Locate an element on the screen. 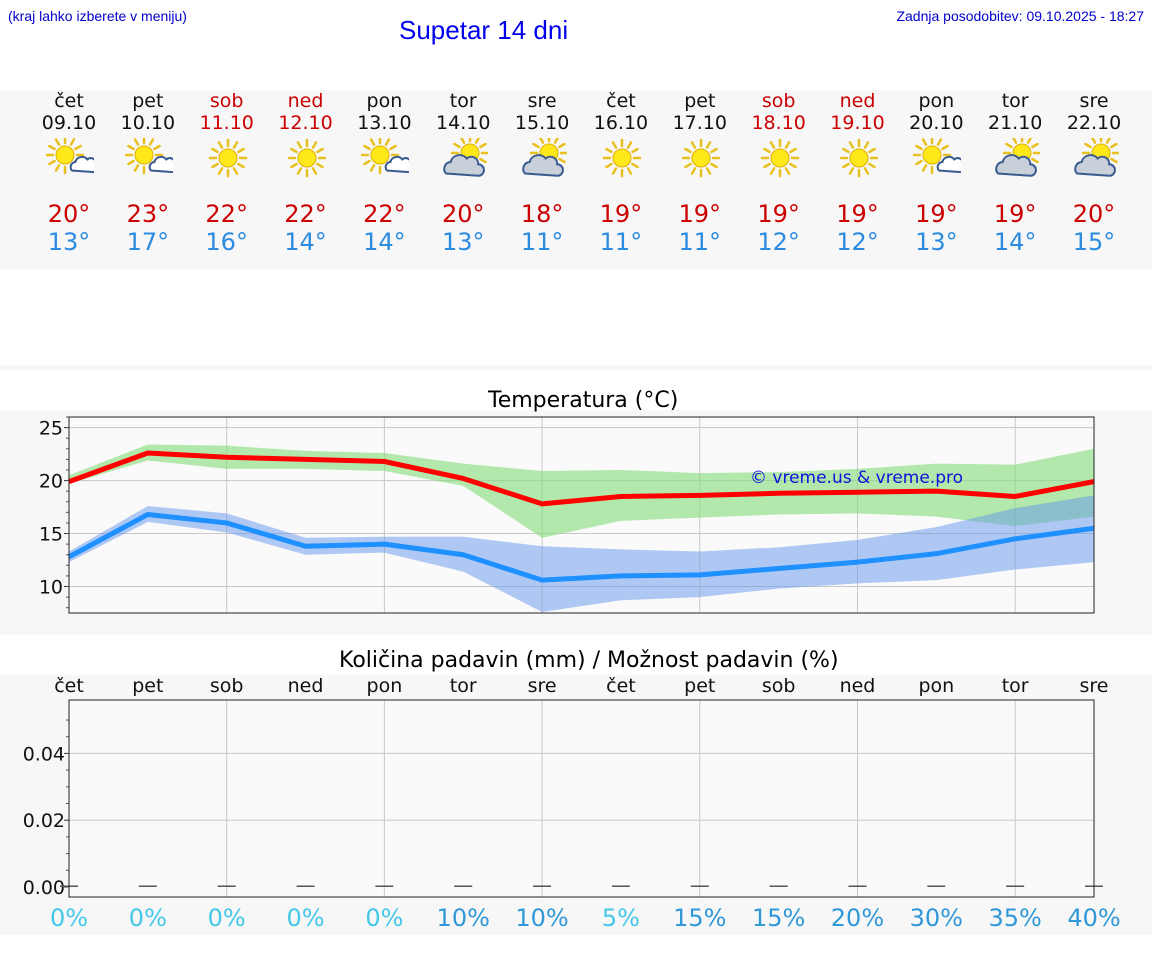 Image resolution: width=1152 pixels, height=975 pixels. y-tick-label: 0.04 is located at coordinates (44, 754).